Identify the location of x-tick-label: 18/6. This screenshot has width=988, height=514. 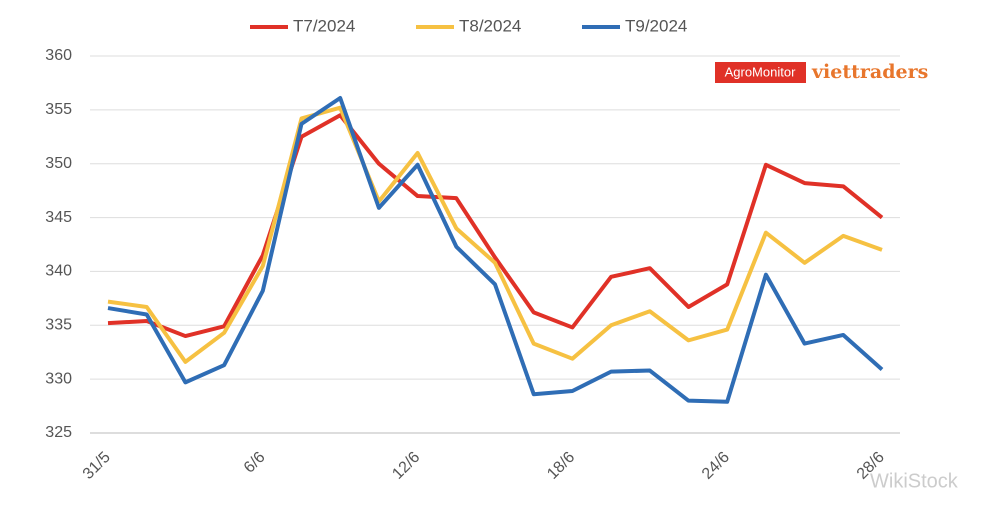
(561, 466).